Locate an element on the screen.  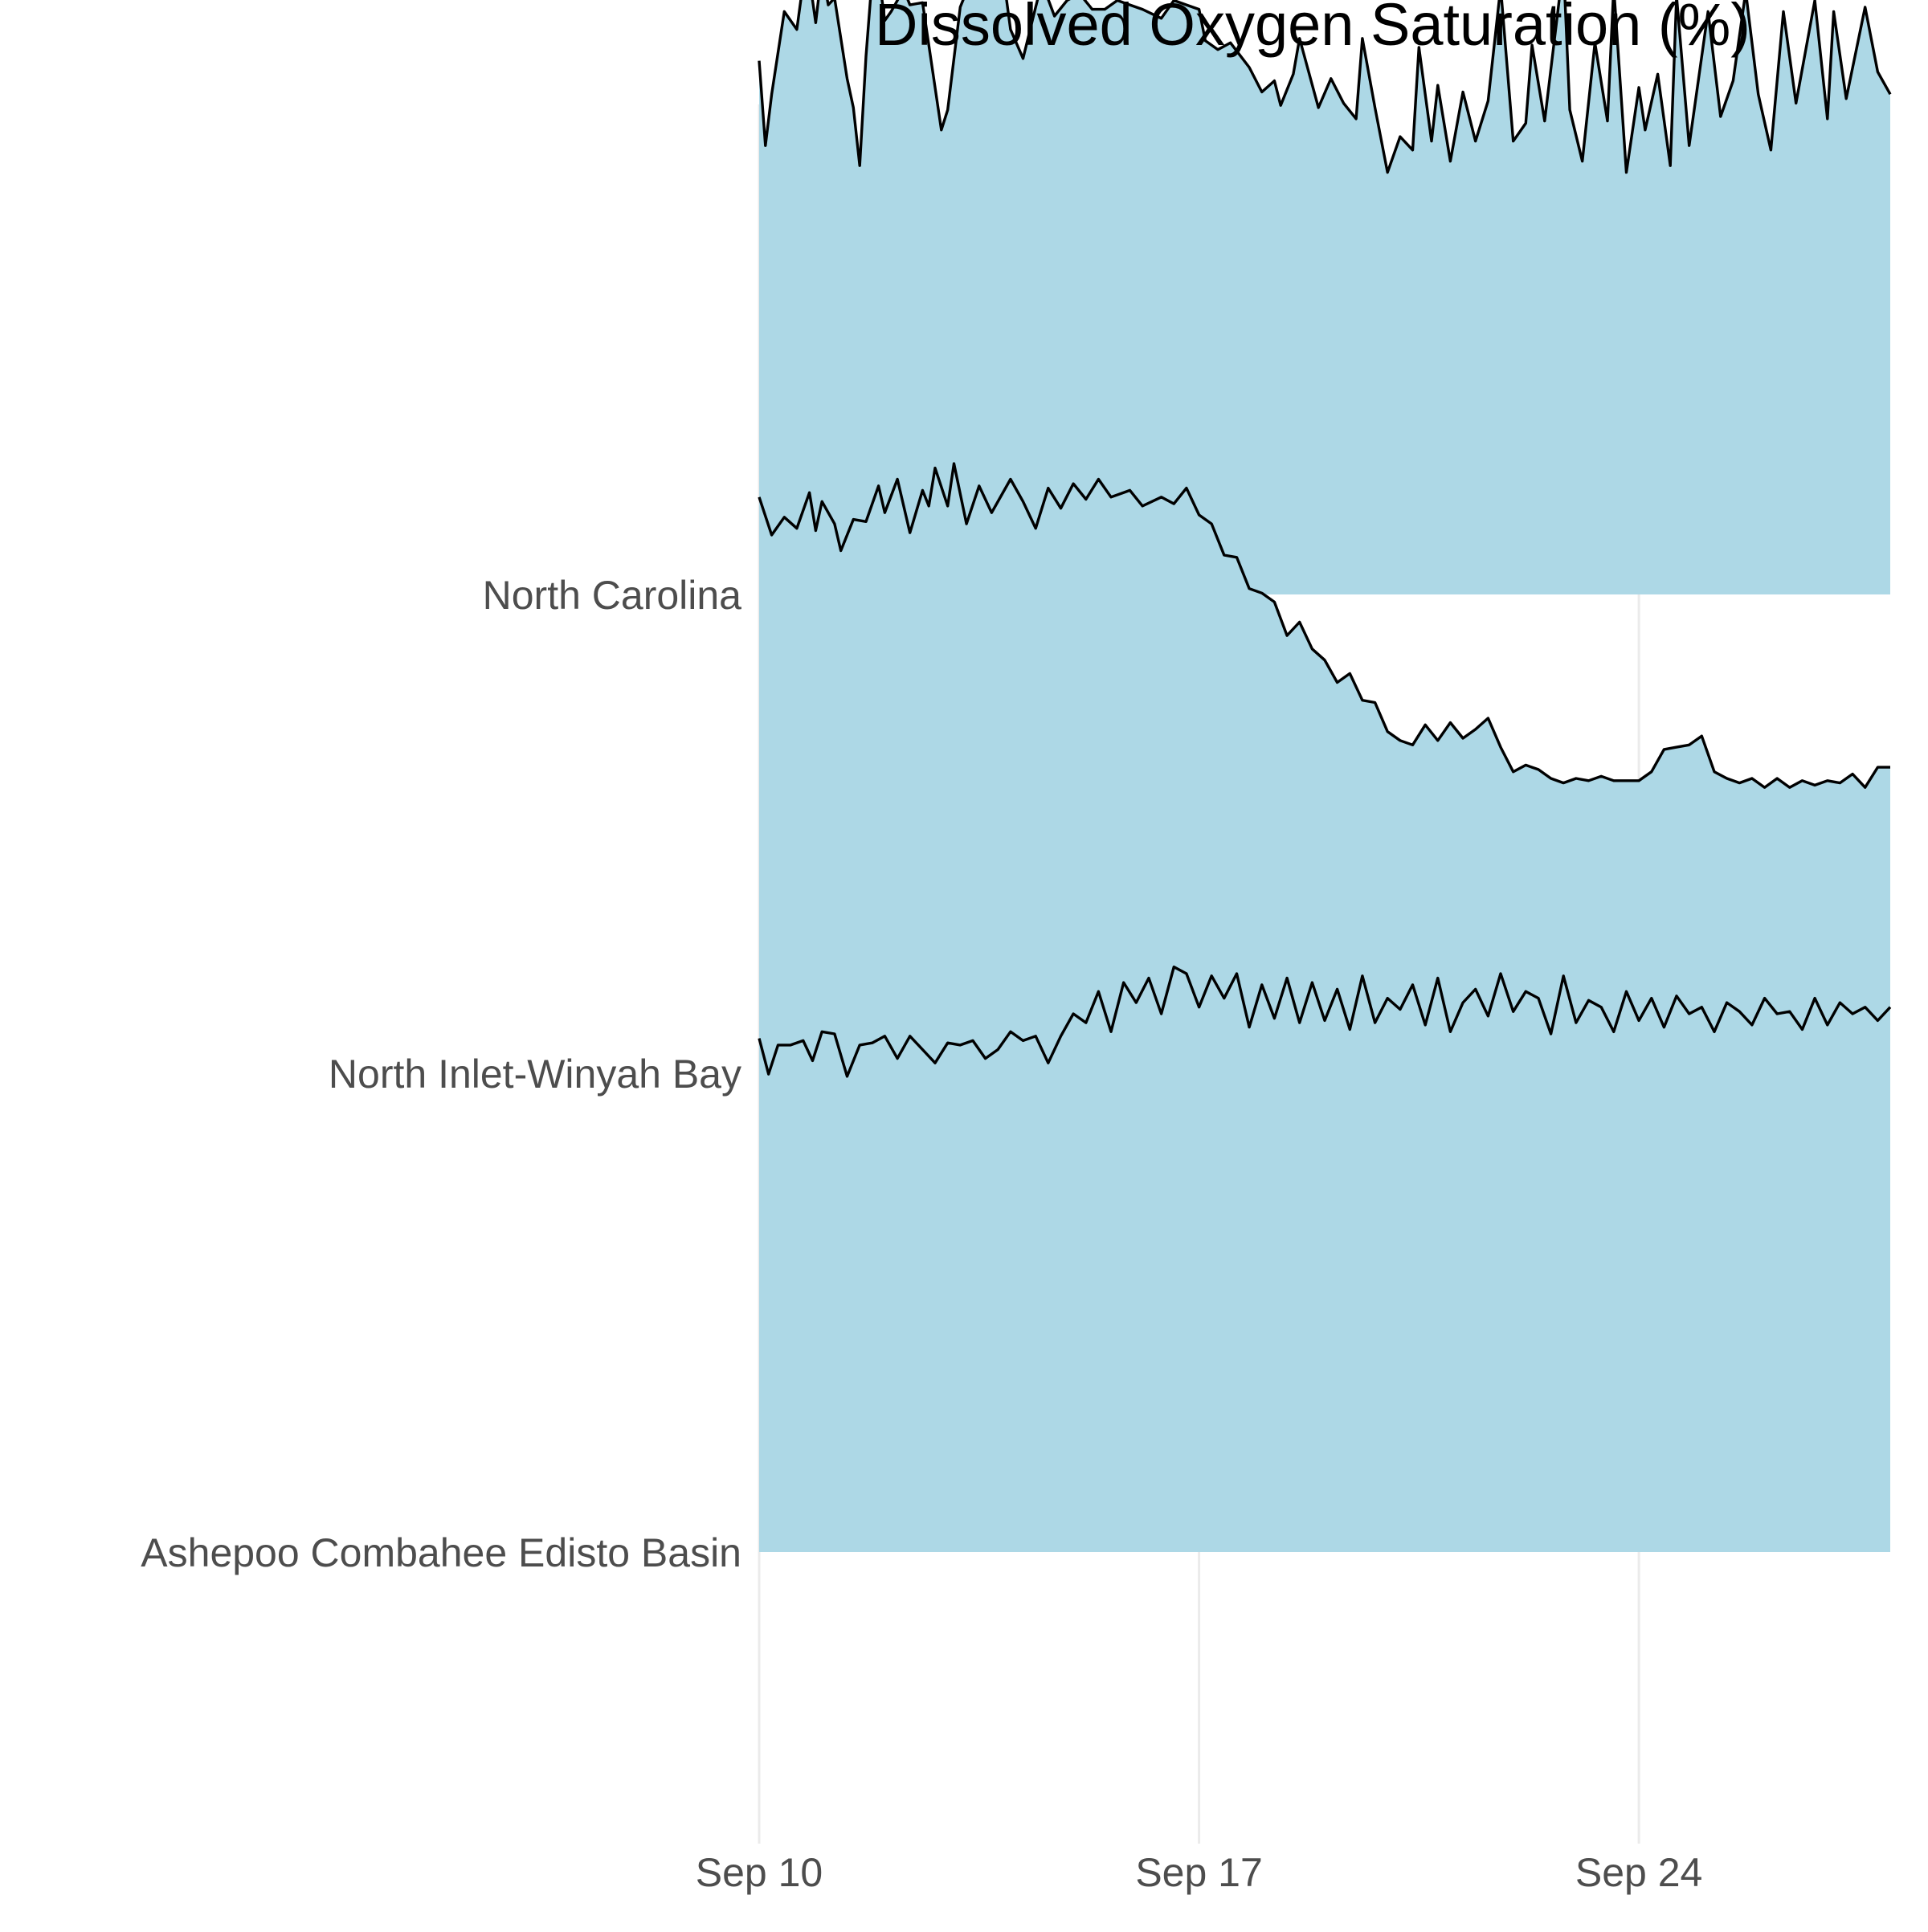
facet-label-1: North Inlet-Winyah Bay is located at coordinates (535, 1074).